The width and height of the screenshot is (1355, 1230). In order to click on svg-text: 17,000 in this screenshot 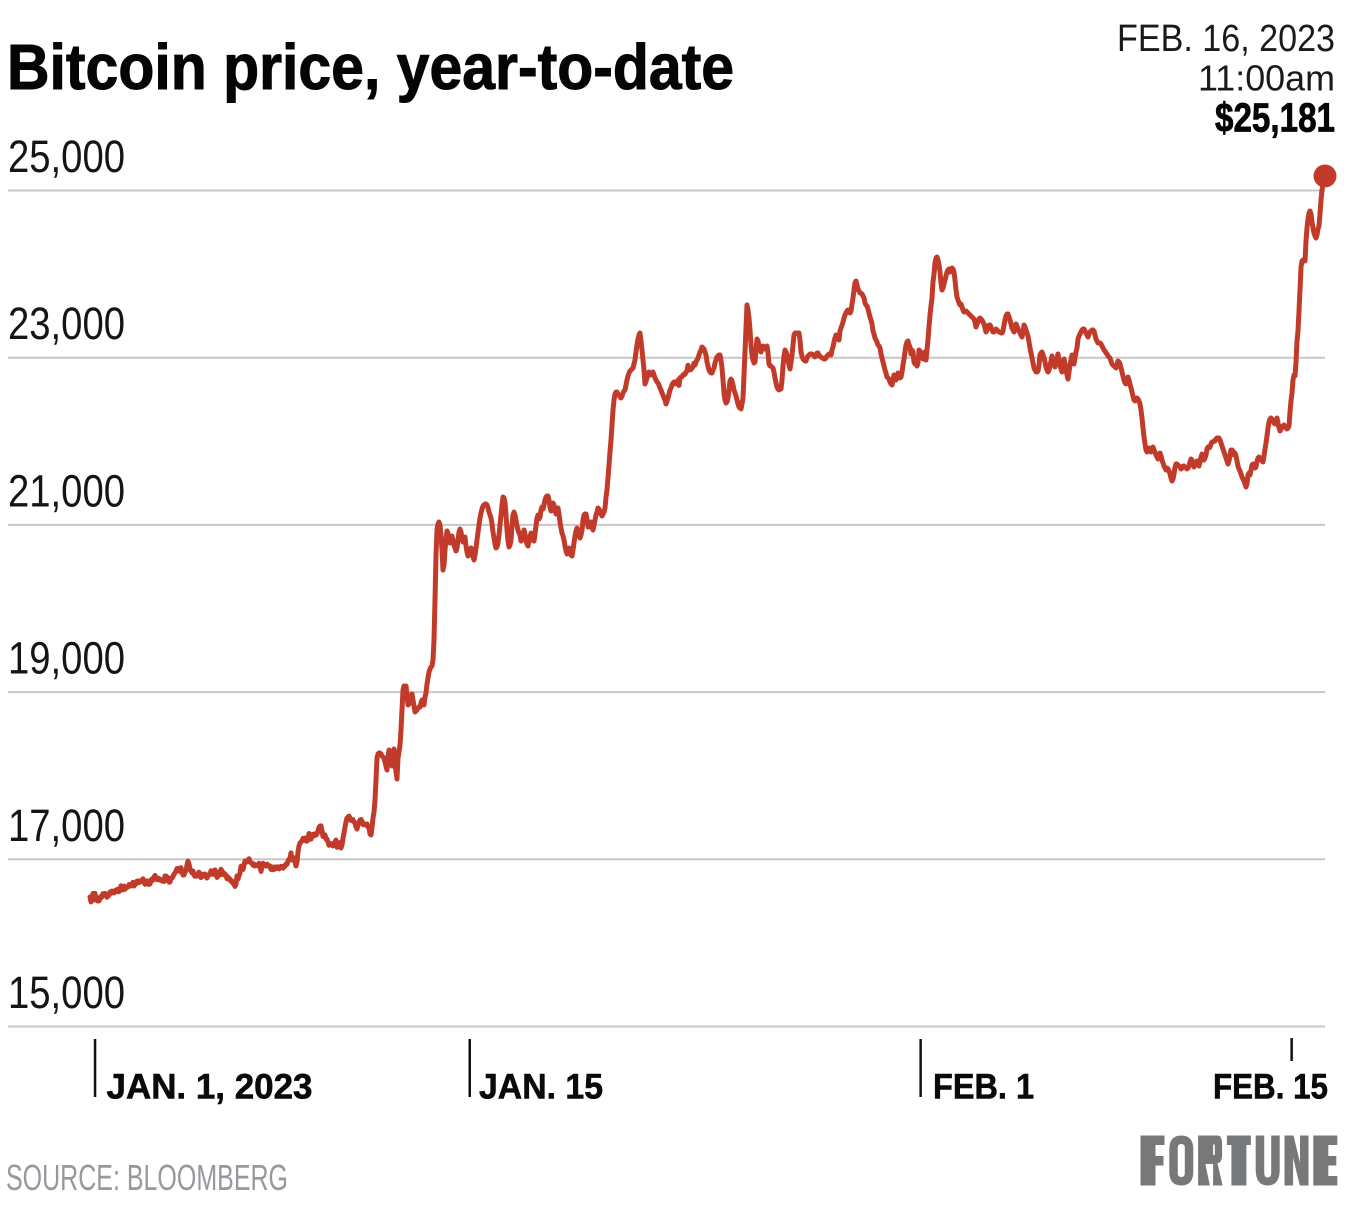, I will do `click(66, 825)`.